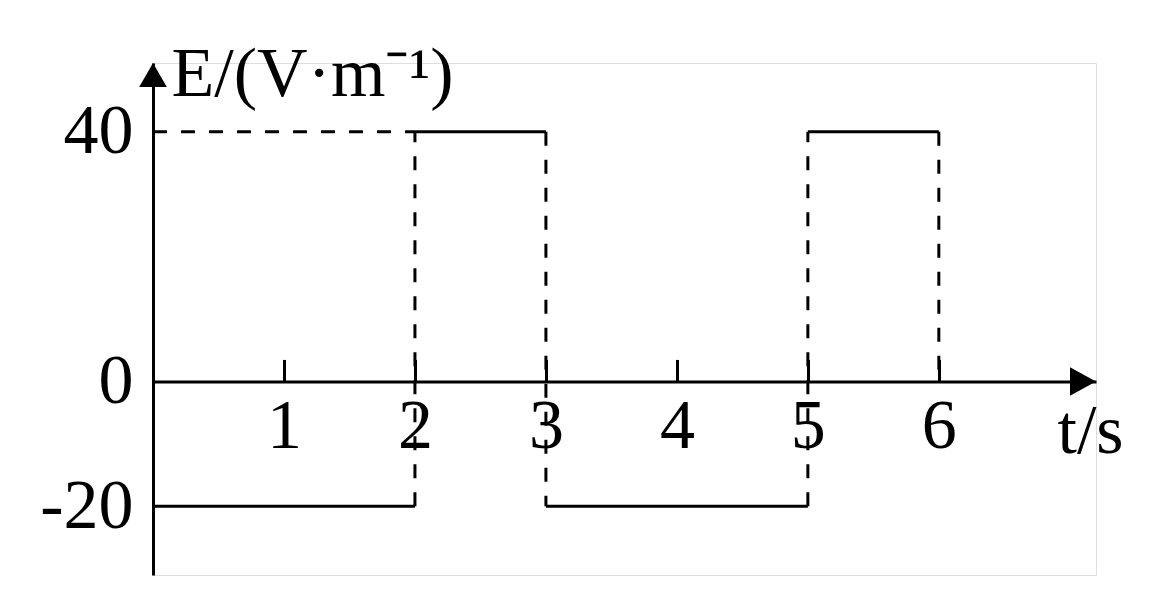 Image resolution: width=1155 pixels, height=609 pixels. What do you see at coordinates (415, 424) in the screenshot?
I see `x-tick-label: 2` at bounding box center [415, 424].